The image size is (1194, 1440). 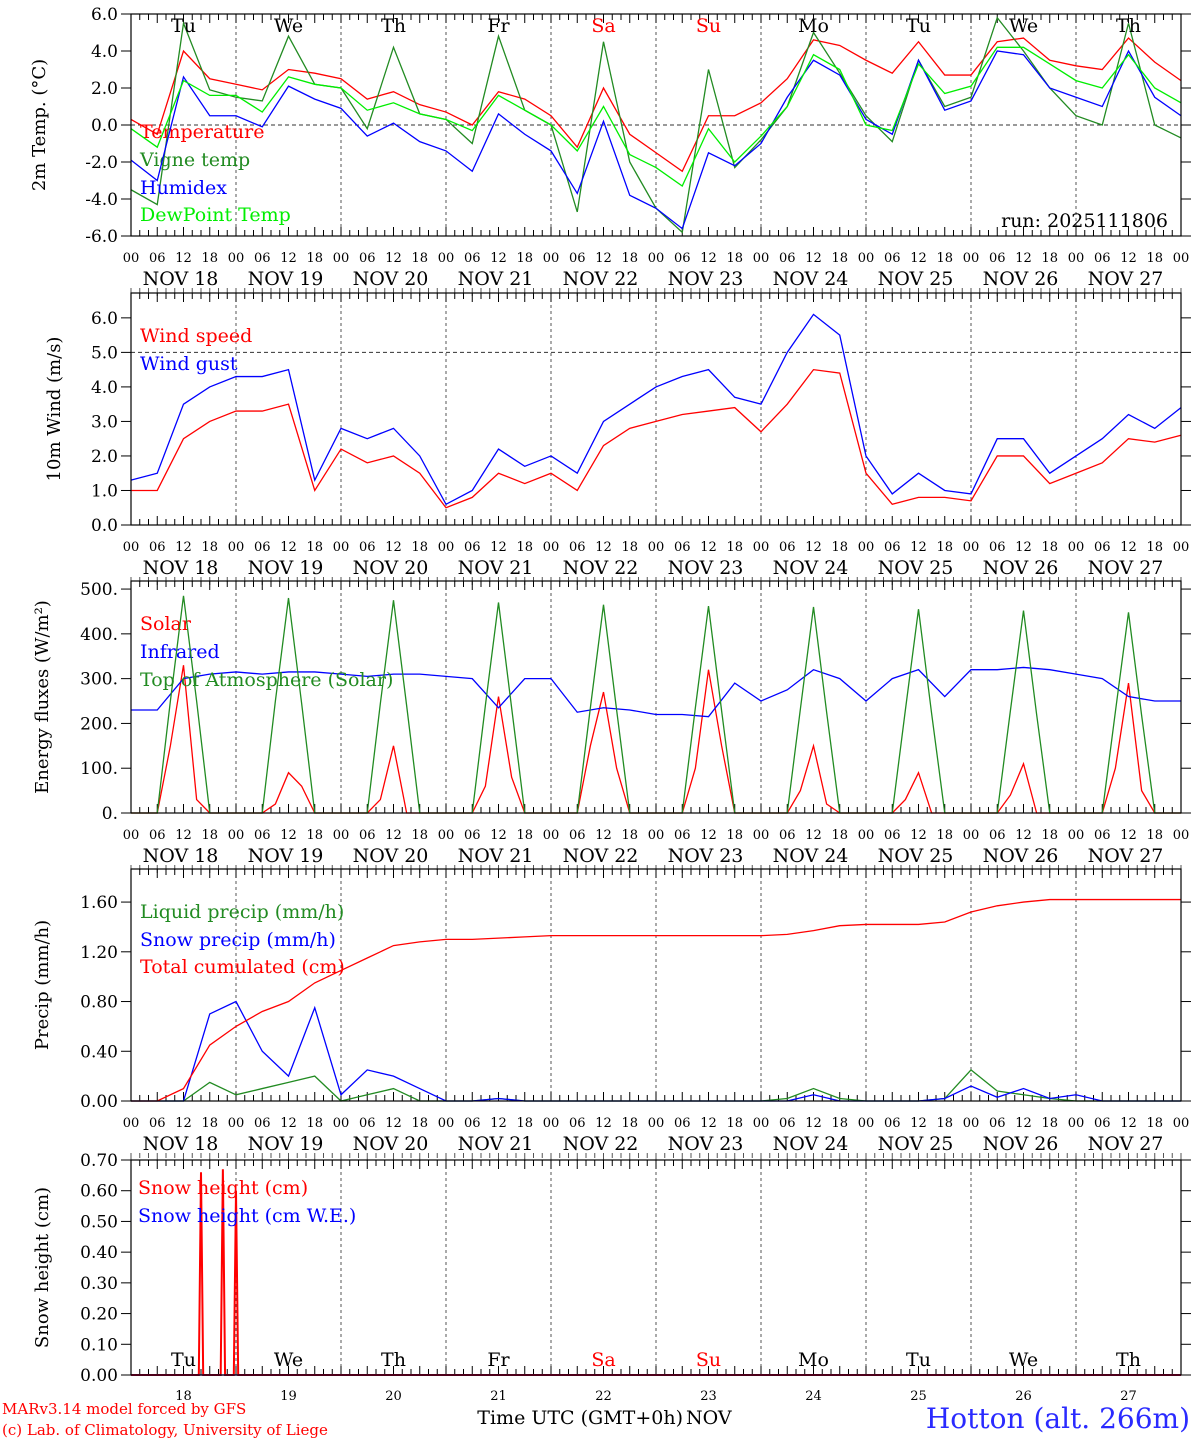 I want to click on date-label: NOV 22, so click(x=601, y=1144).